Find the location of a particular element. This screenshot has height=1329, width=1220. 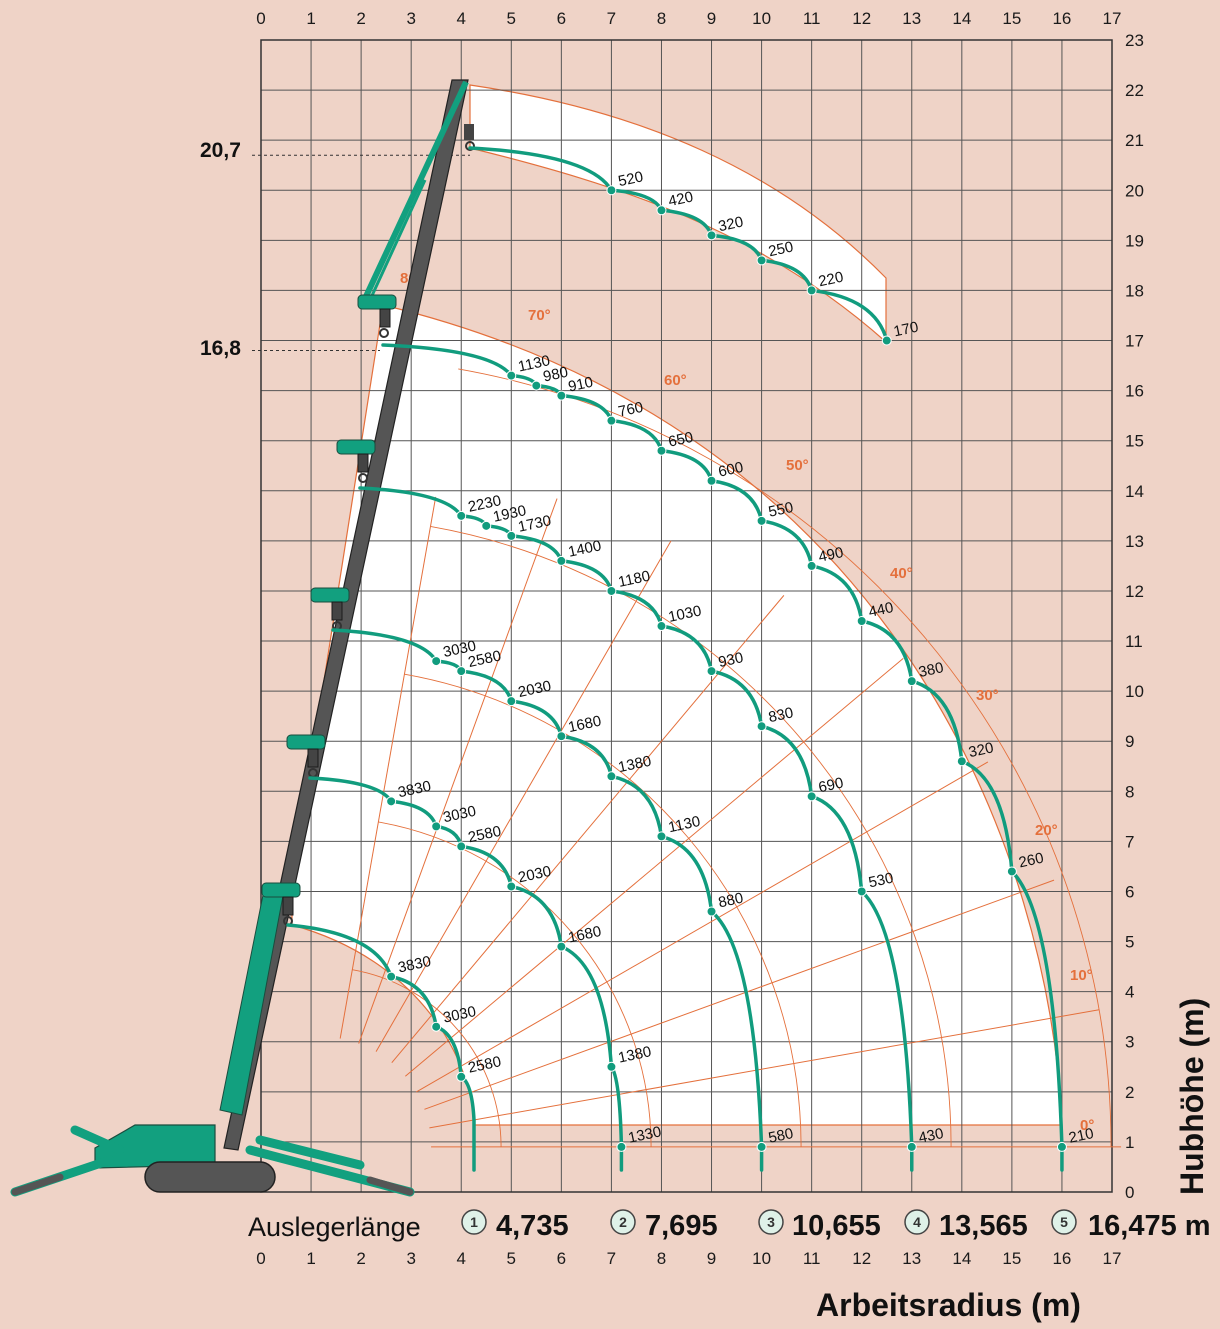

outrigger-feet is located at coordinates (212, 1184).